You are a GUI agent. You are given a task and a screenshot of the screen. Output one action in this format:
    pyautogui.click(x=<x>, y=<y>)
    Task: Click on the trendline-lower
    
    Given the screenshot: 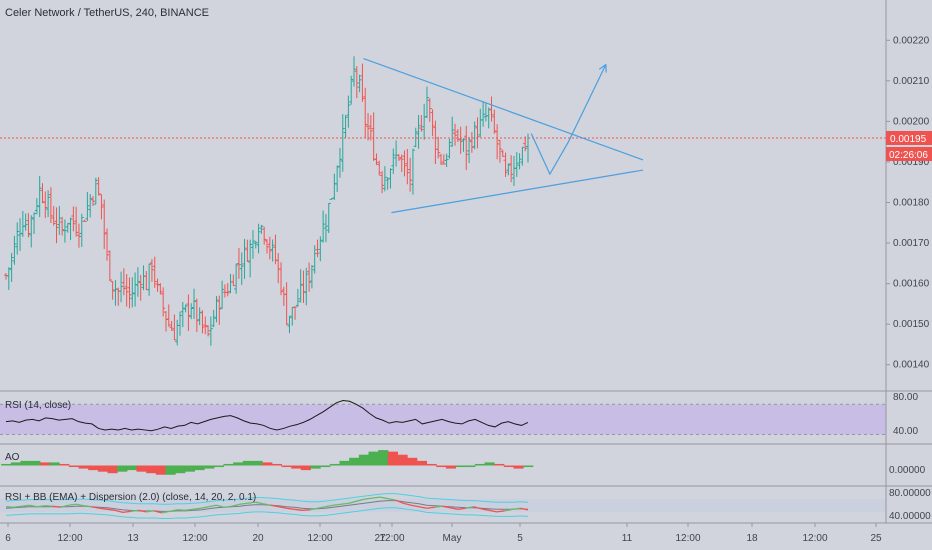 What is the action you would take?
    pyautogui.click(x=517, y=191)
    